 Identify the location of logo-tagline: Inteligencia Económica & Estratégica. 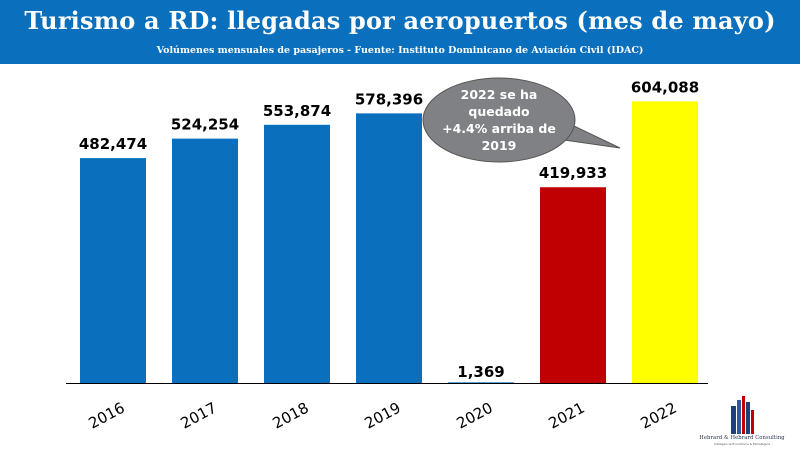
(742, 444).